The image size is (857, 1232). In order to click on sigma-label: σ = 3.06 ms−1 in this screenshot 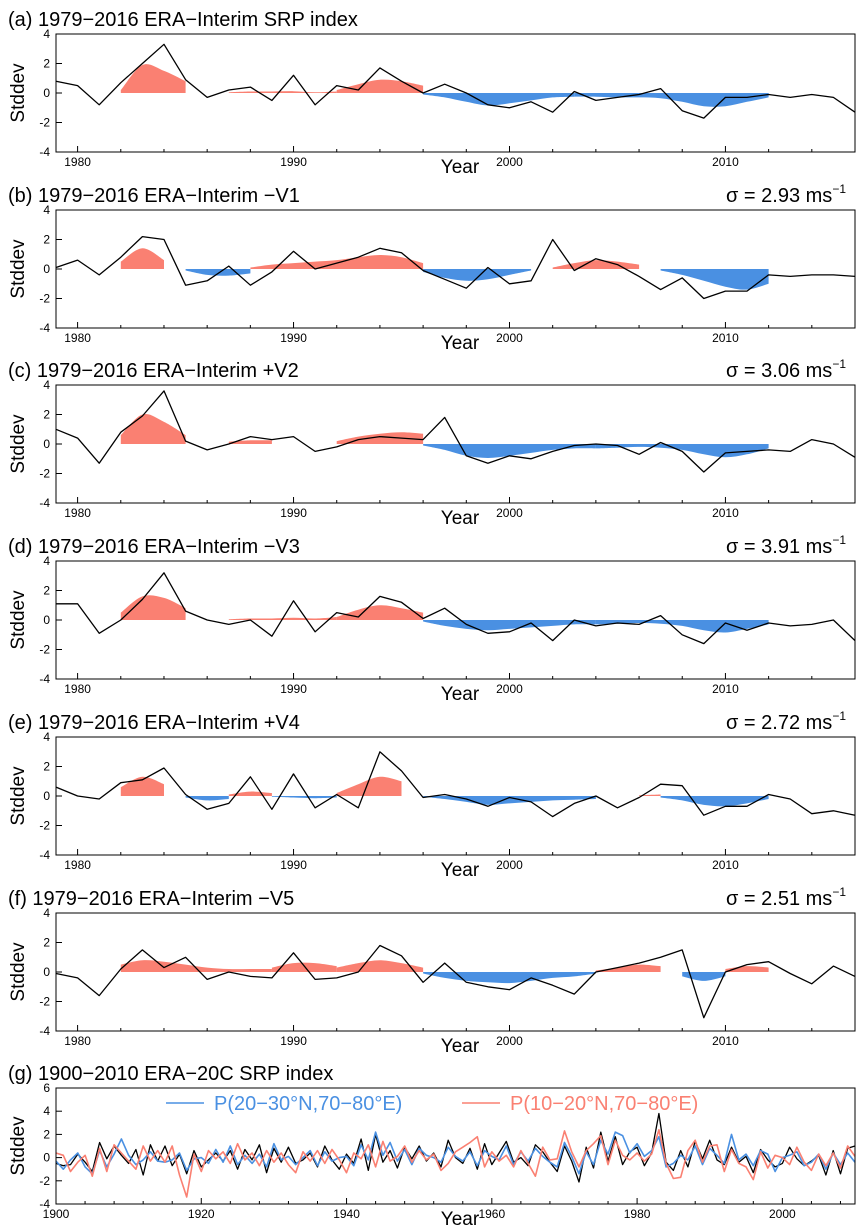, I will do `click(786, 369)`.